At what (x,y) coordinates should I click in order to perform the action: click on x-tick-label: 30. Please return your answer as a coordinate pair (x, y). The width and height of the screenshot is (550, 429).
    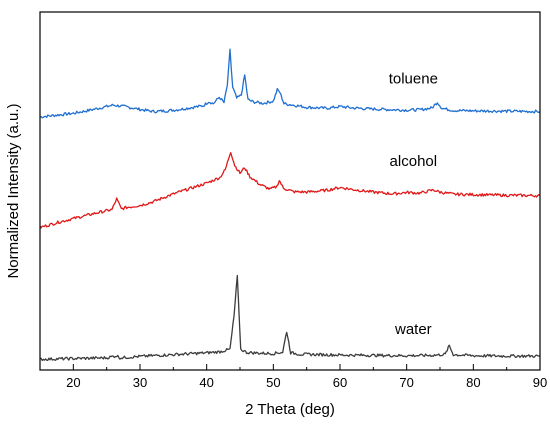
    Looking at the image, I should click on (140, 382).